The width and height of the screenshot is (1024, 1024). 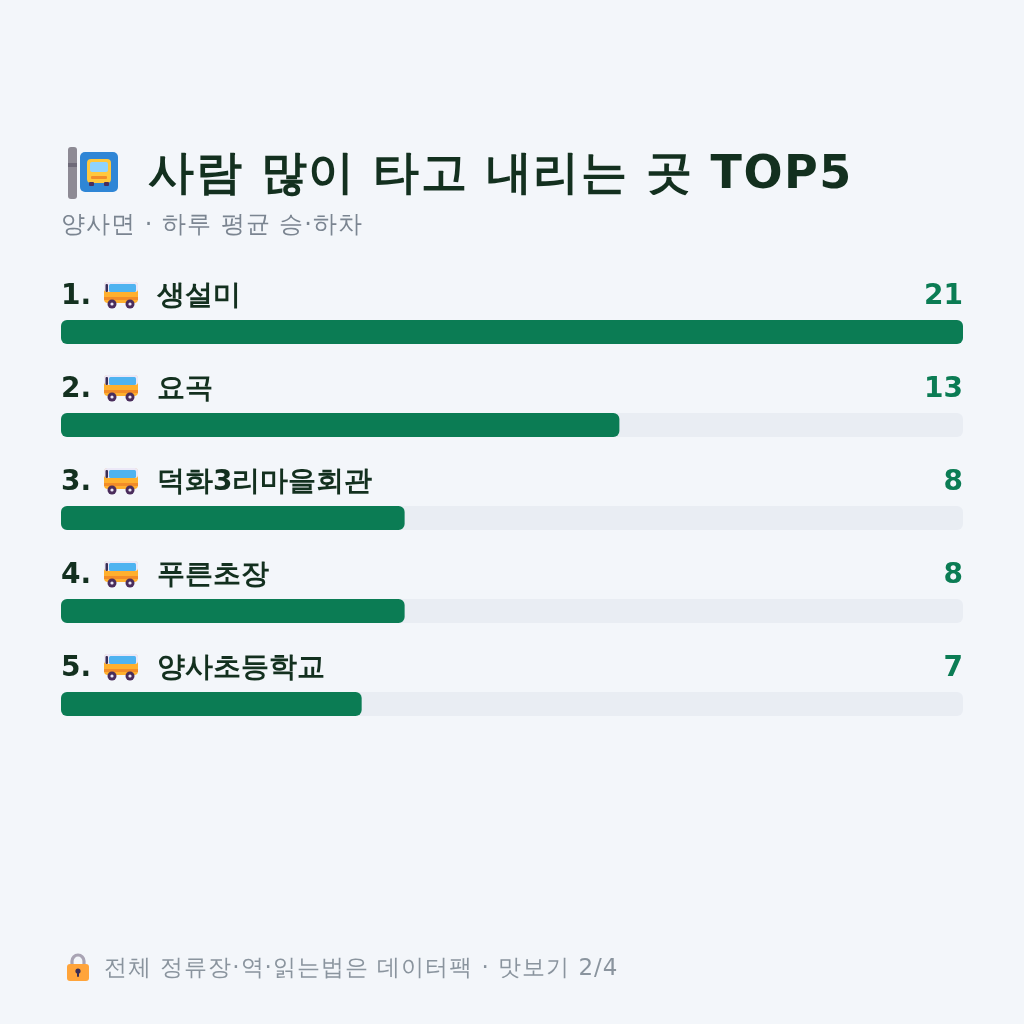 What do you see at coordinates (953, 666) in the screenshot?
I see `data-label: 7` at bounding box center [953, 666].